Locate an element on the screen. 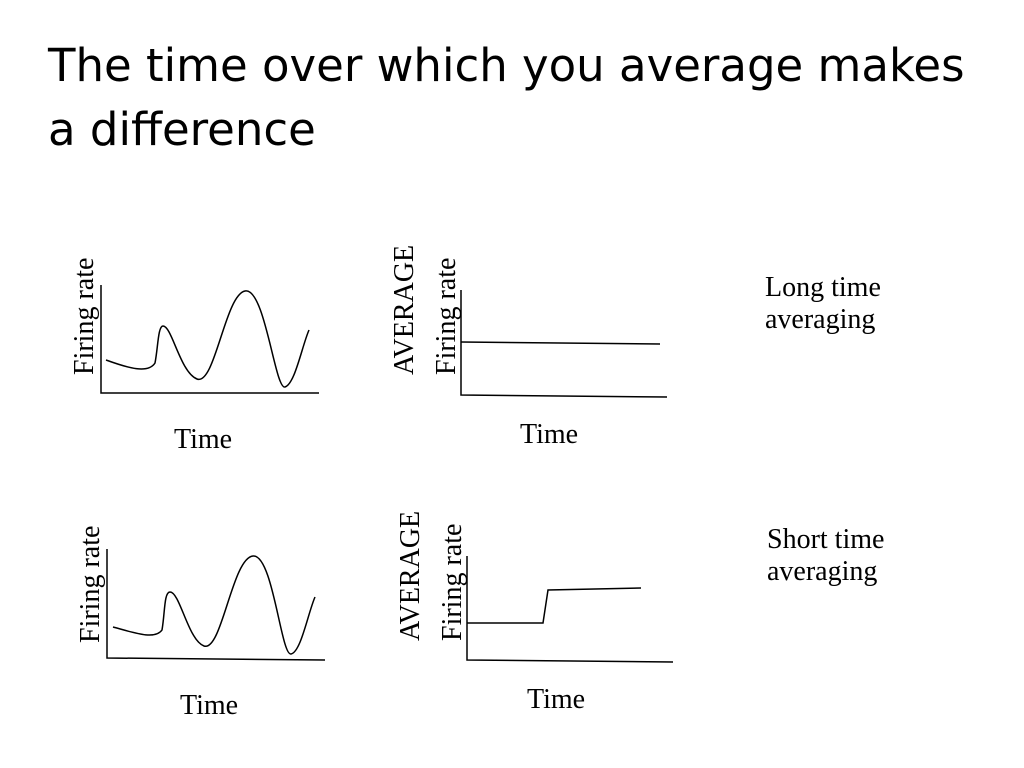  firing-rate-curve-top is located at coordinates (207, 339).